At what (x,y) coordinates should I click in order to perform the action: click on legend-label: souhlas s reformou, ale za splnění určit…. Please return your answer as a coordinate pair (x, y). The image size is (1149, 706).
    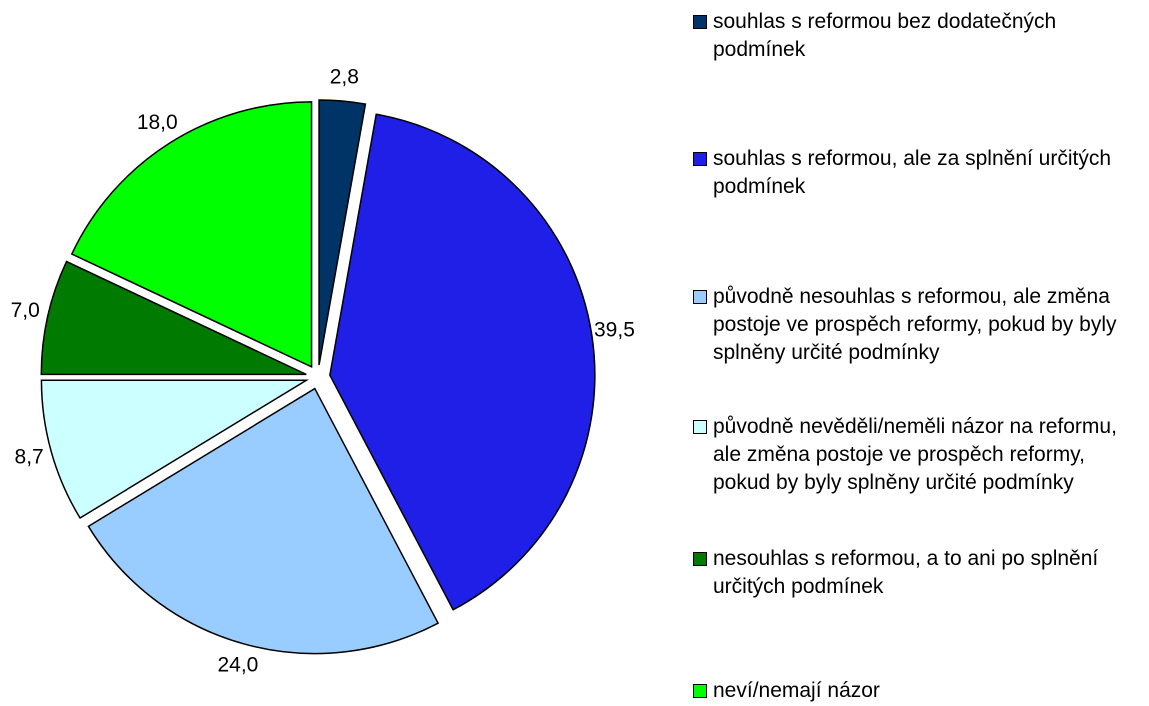
    Looking at the image, I should click on (912, 172).